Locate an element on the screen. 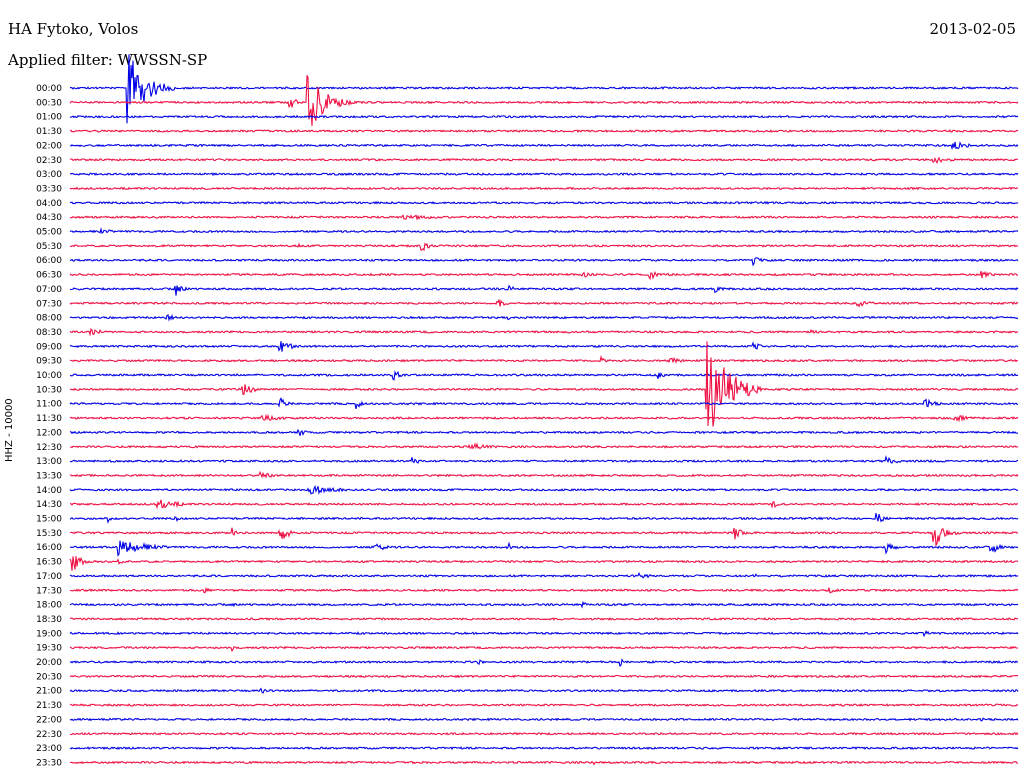  filter-label: Applied filter: WWSSN-SP is located at coordinates (108, 60).